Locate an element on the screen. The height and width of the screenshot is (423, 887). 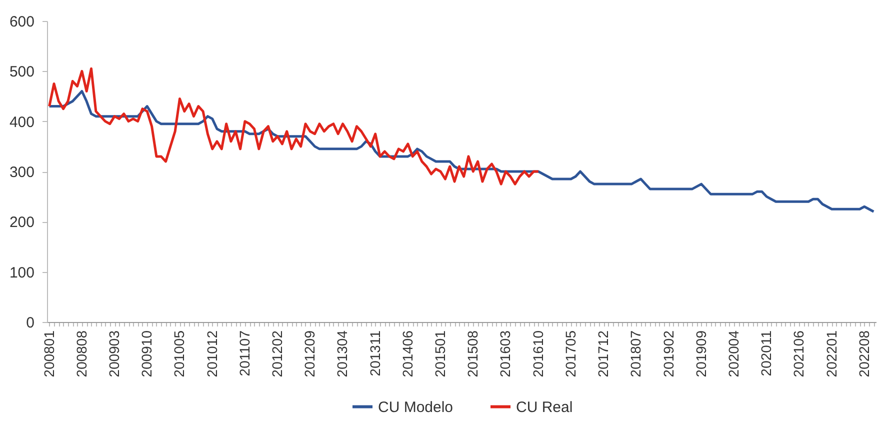
x-tick-label: 201304 is located at coordinates (342, 354).